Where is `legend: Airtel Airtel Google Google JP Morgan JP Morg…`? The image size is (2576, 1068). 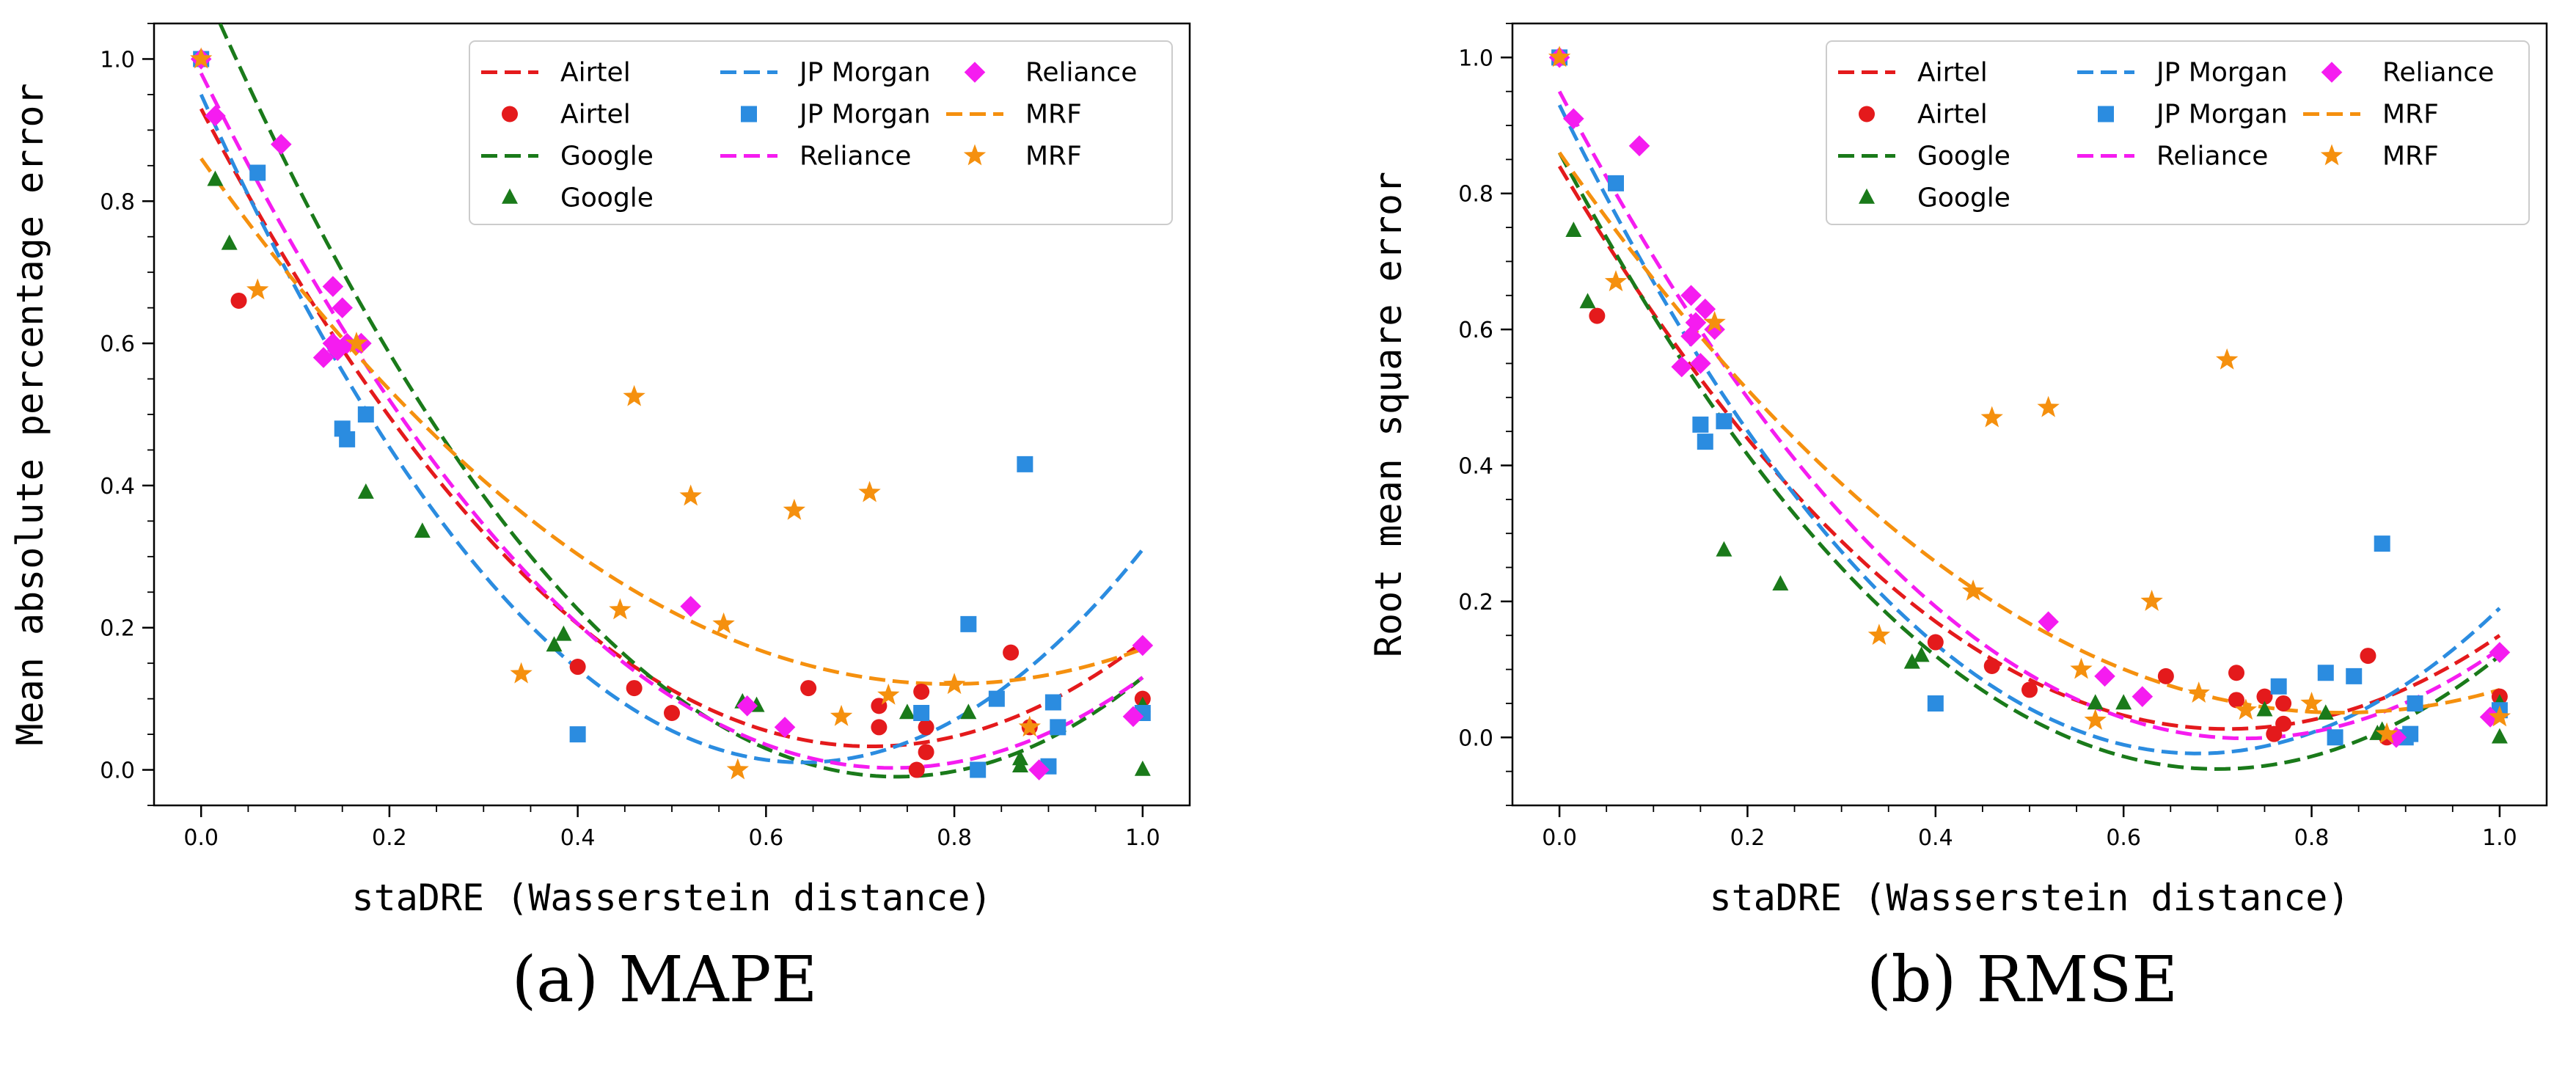
legend: Airtel Airtel Google Google JP Morgan JP Morg… is located at coordinates (2178, 132).